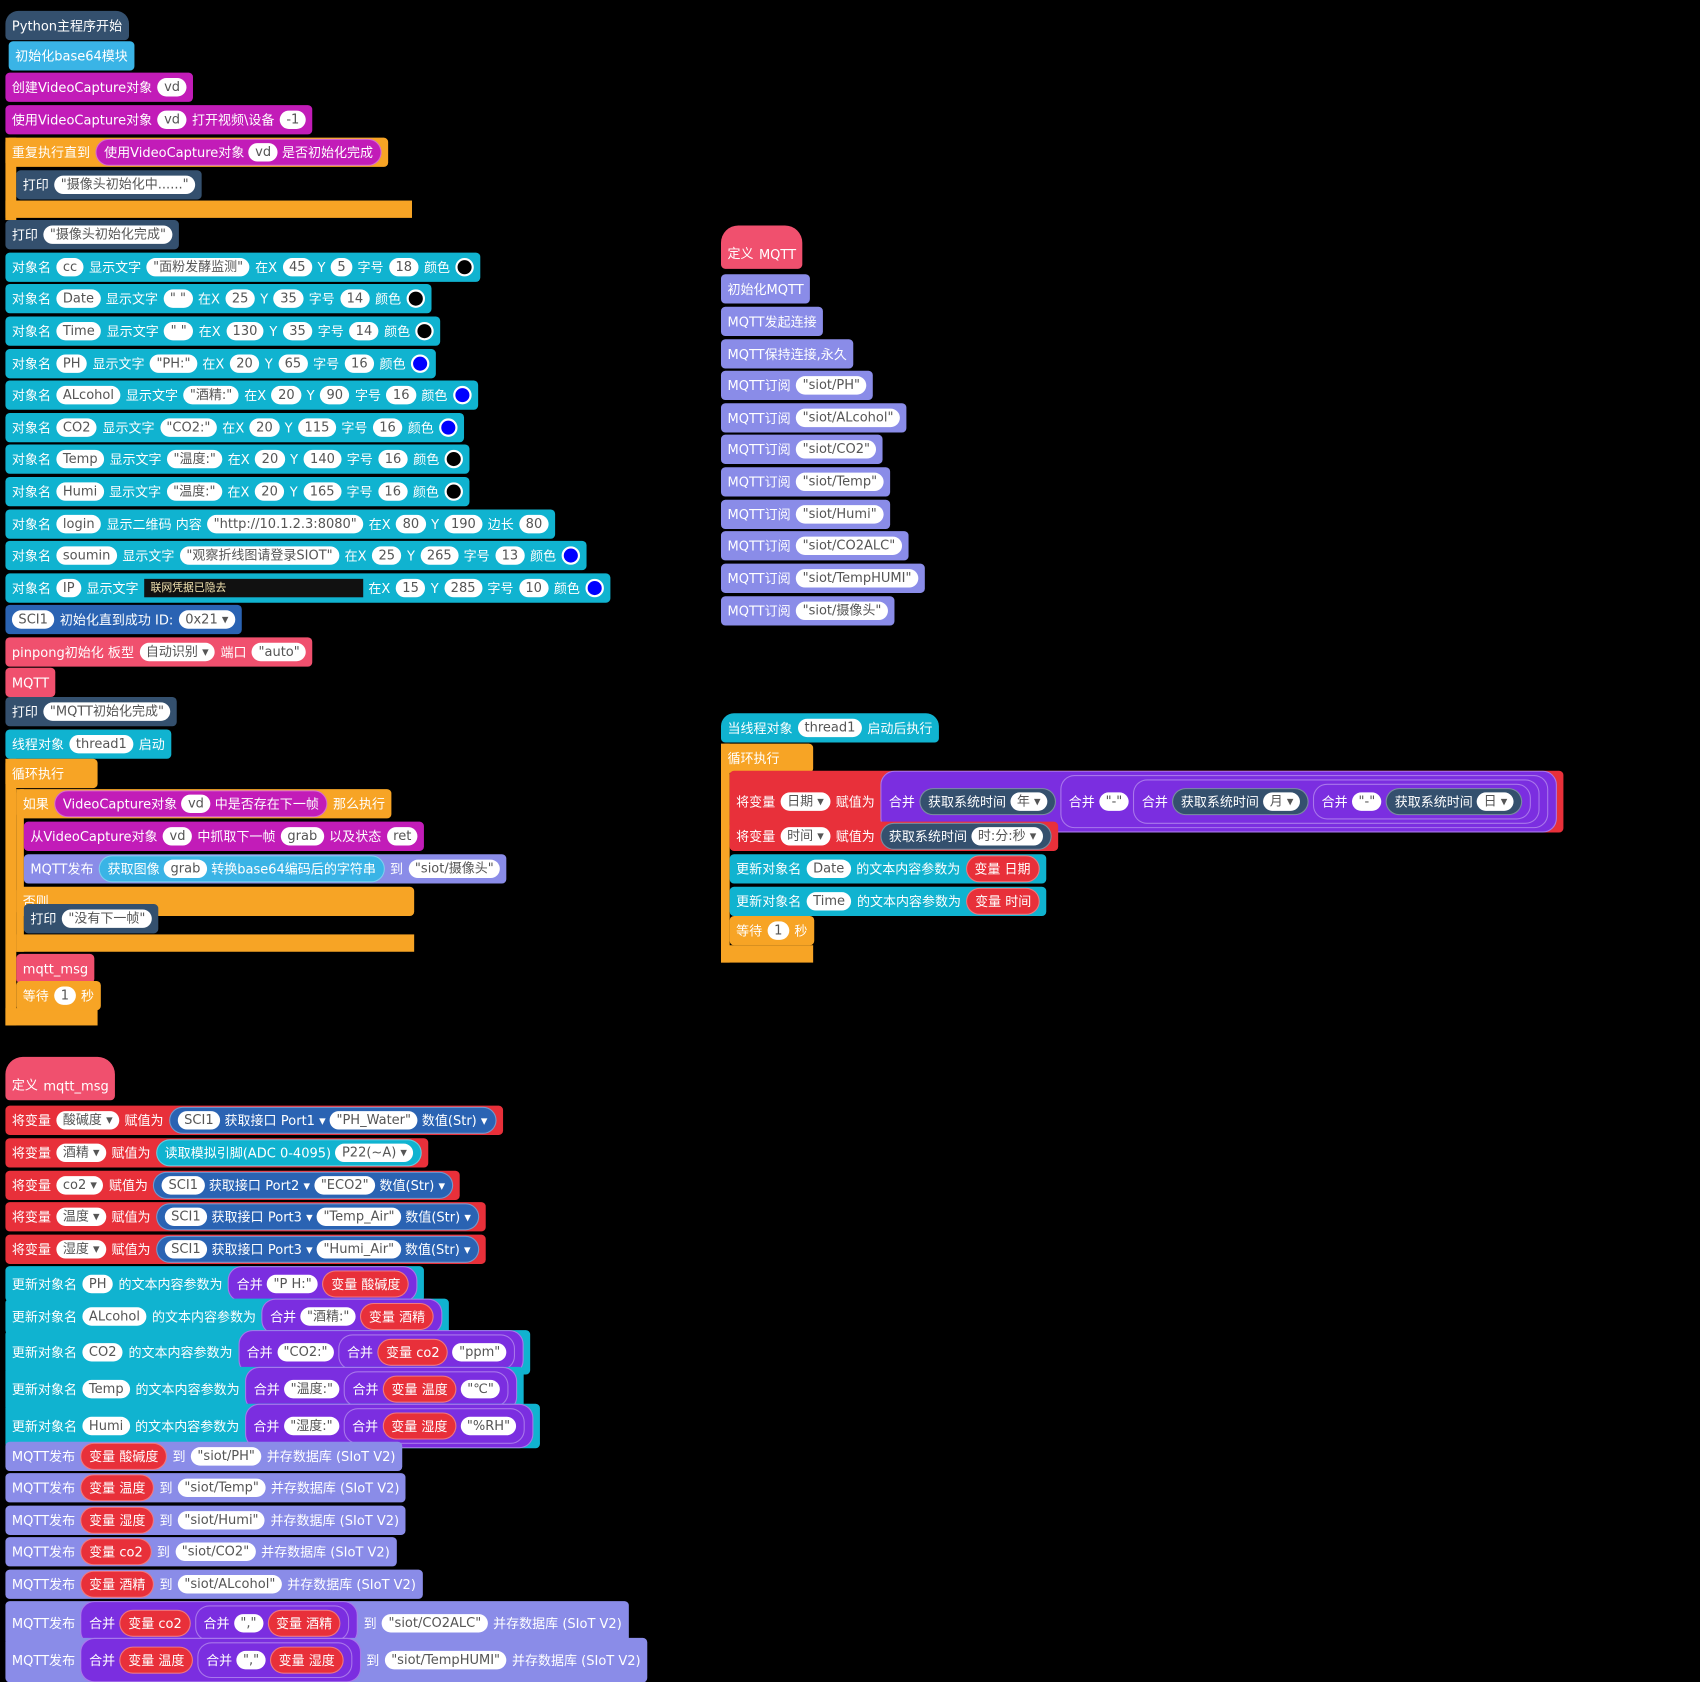 The width and height of the screenshot is (1700, 1682). Describe the element at coordinates (187, 1426) in the screenshot. I see `block-label: 的文本内容参数为` at that location.